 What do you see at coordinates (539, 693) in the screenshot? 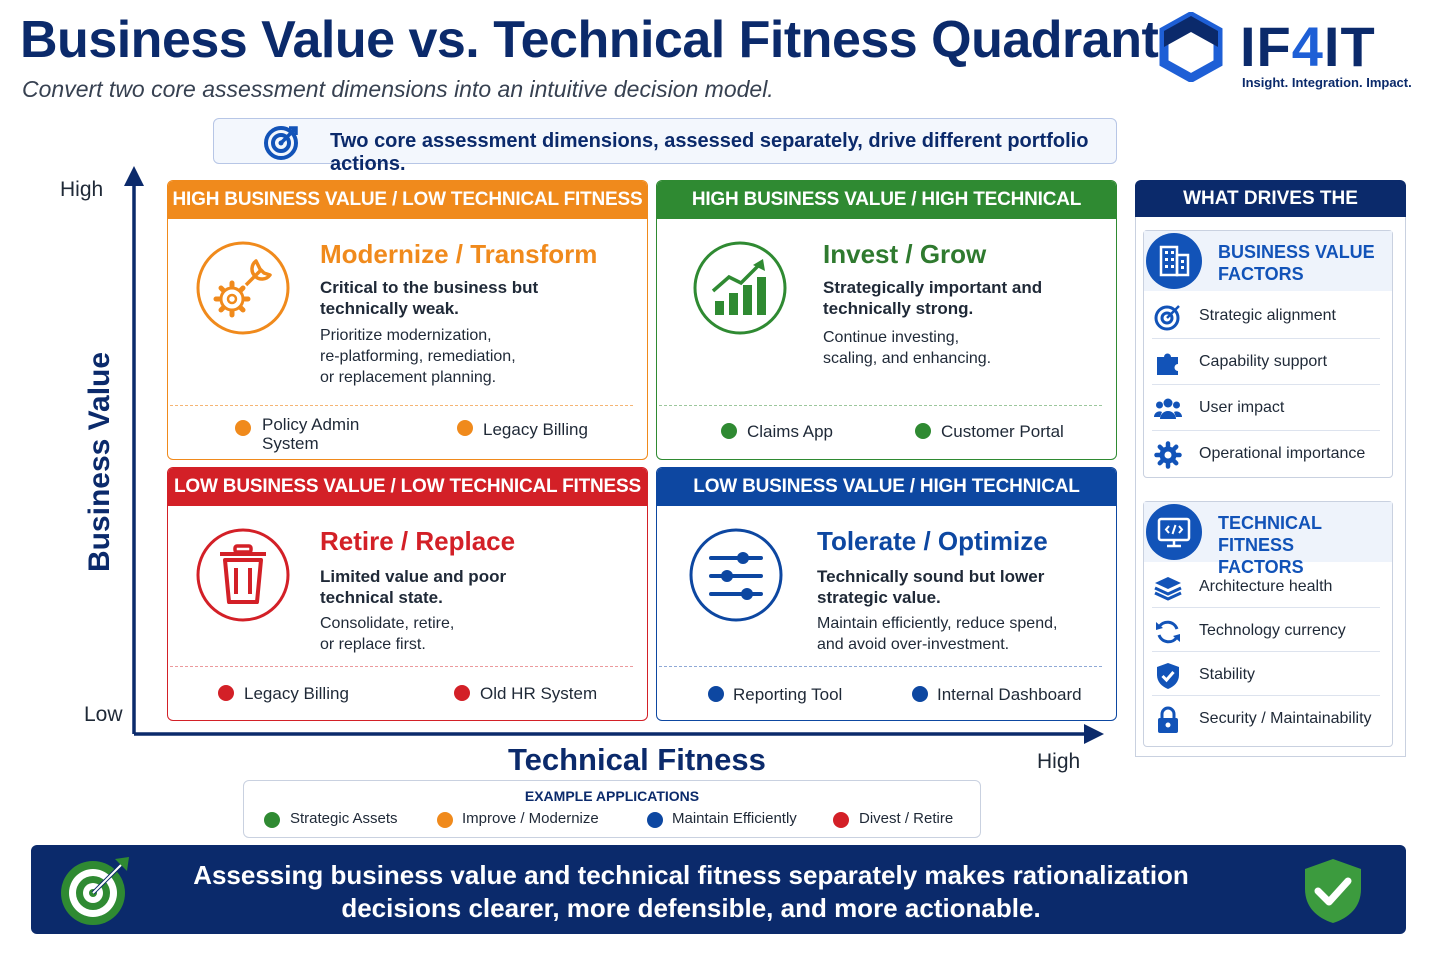
I see `app-label: Old HR System` at bounding box center [539, 693].